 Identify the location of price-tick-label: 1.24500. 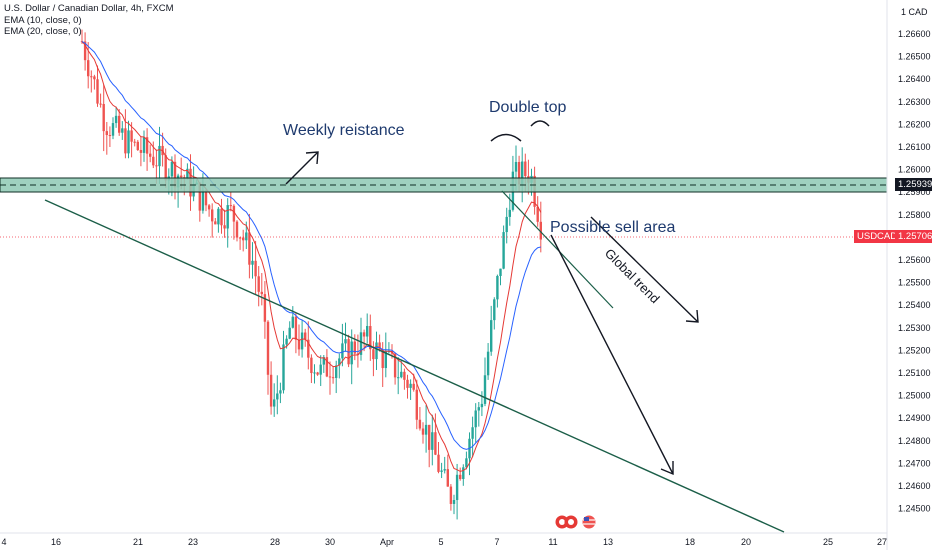
(914, 509).